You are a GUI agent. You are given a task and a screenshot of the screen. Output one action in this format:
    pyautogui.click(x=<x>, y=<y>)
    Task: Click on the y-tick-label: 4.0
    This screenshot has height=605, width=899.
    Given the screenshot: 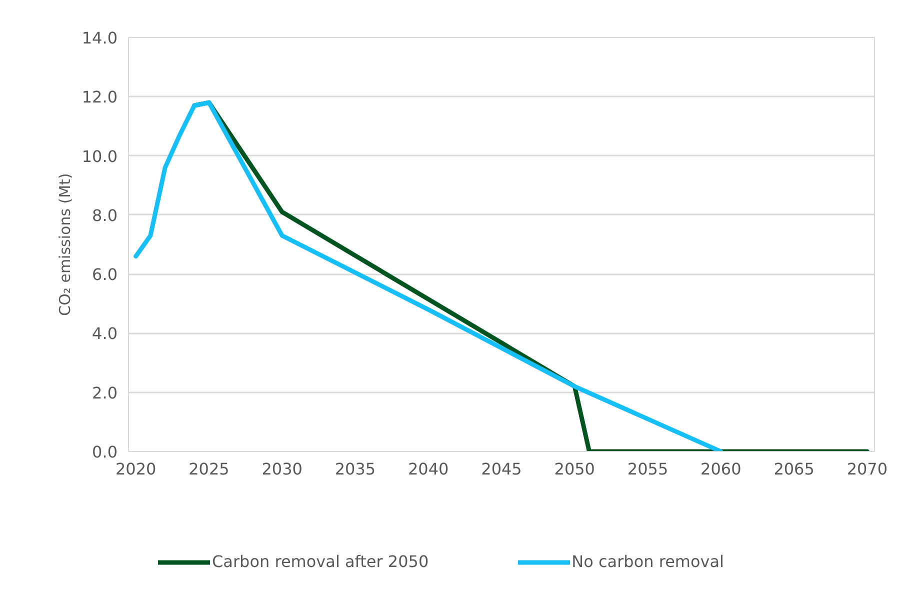 What is the action you would take?
    pyautogui.click(x=105, y=334)
    